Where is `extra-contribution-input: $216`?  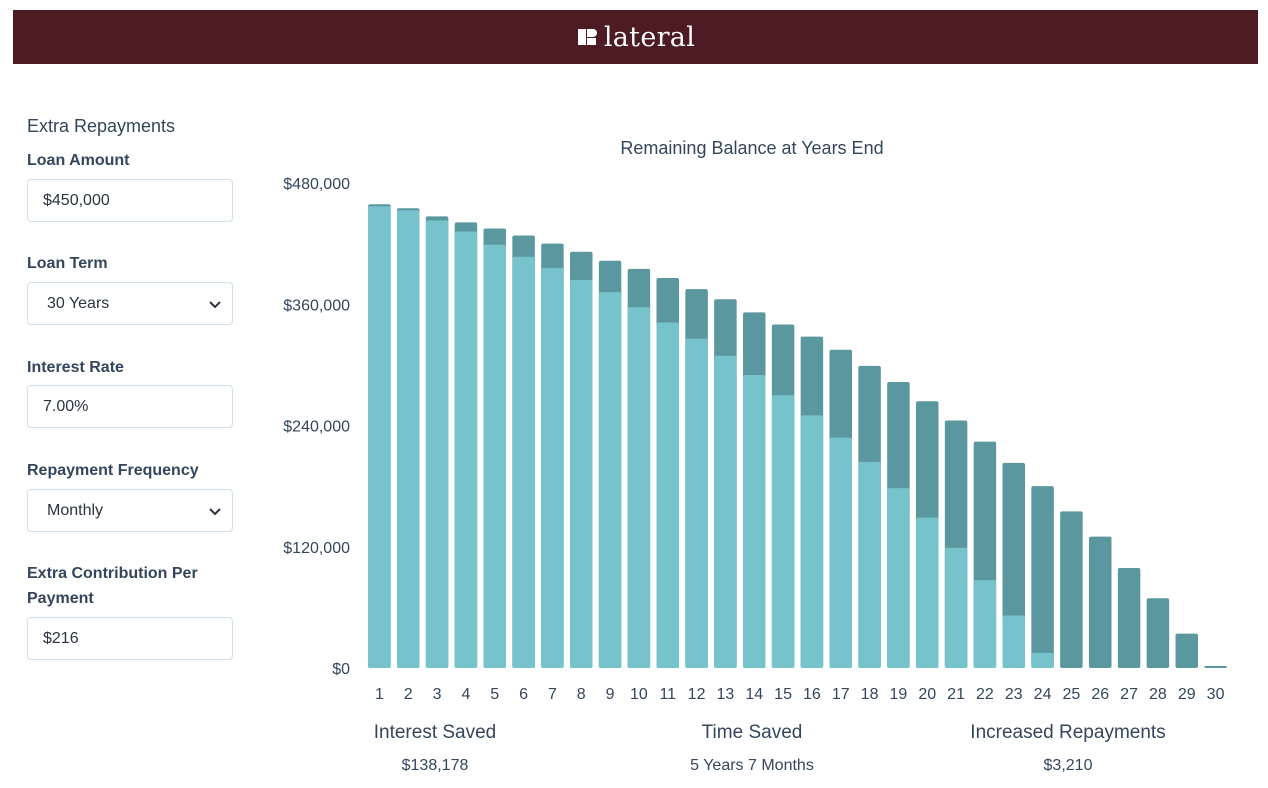
extra-contribution-input: $216 is located at coordinates (130, 638).